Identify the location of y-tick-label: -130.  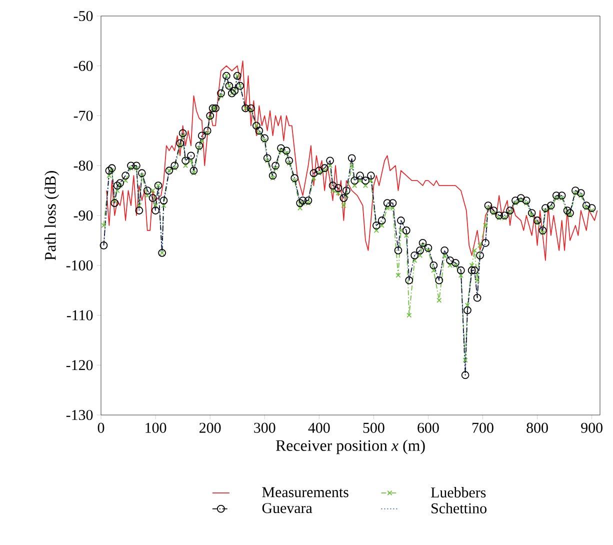
(79, 415).